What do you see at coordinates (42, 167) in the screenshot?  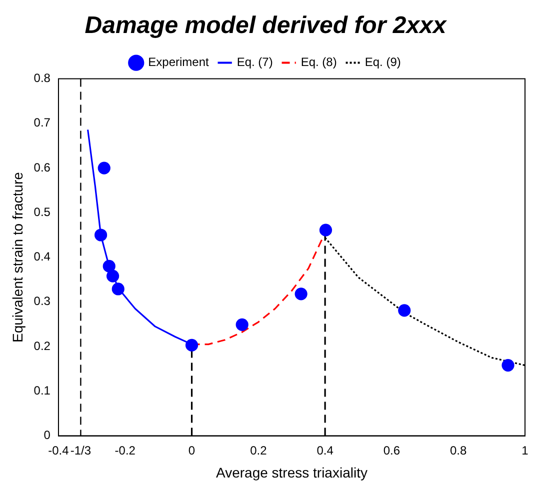 I see `y-tick-label: 0.6` at bounding box center [42, 167].